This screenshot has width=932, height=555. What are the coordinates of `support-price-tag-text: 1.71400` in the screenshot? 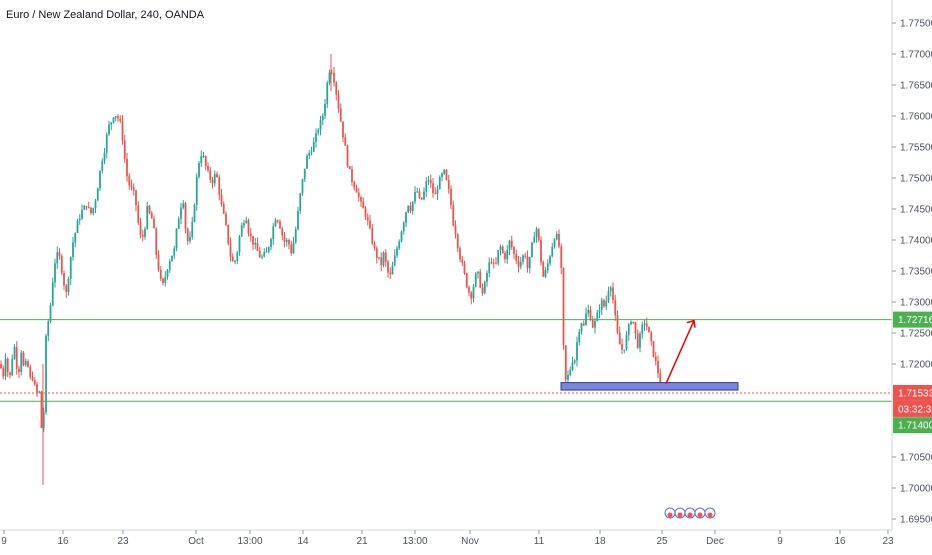 It's located at (915, 426).